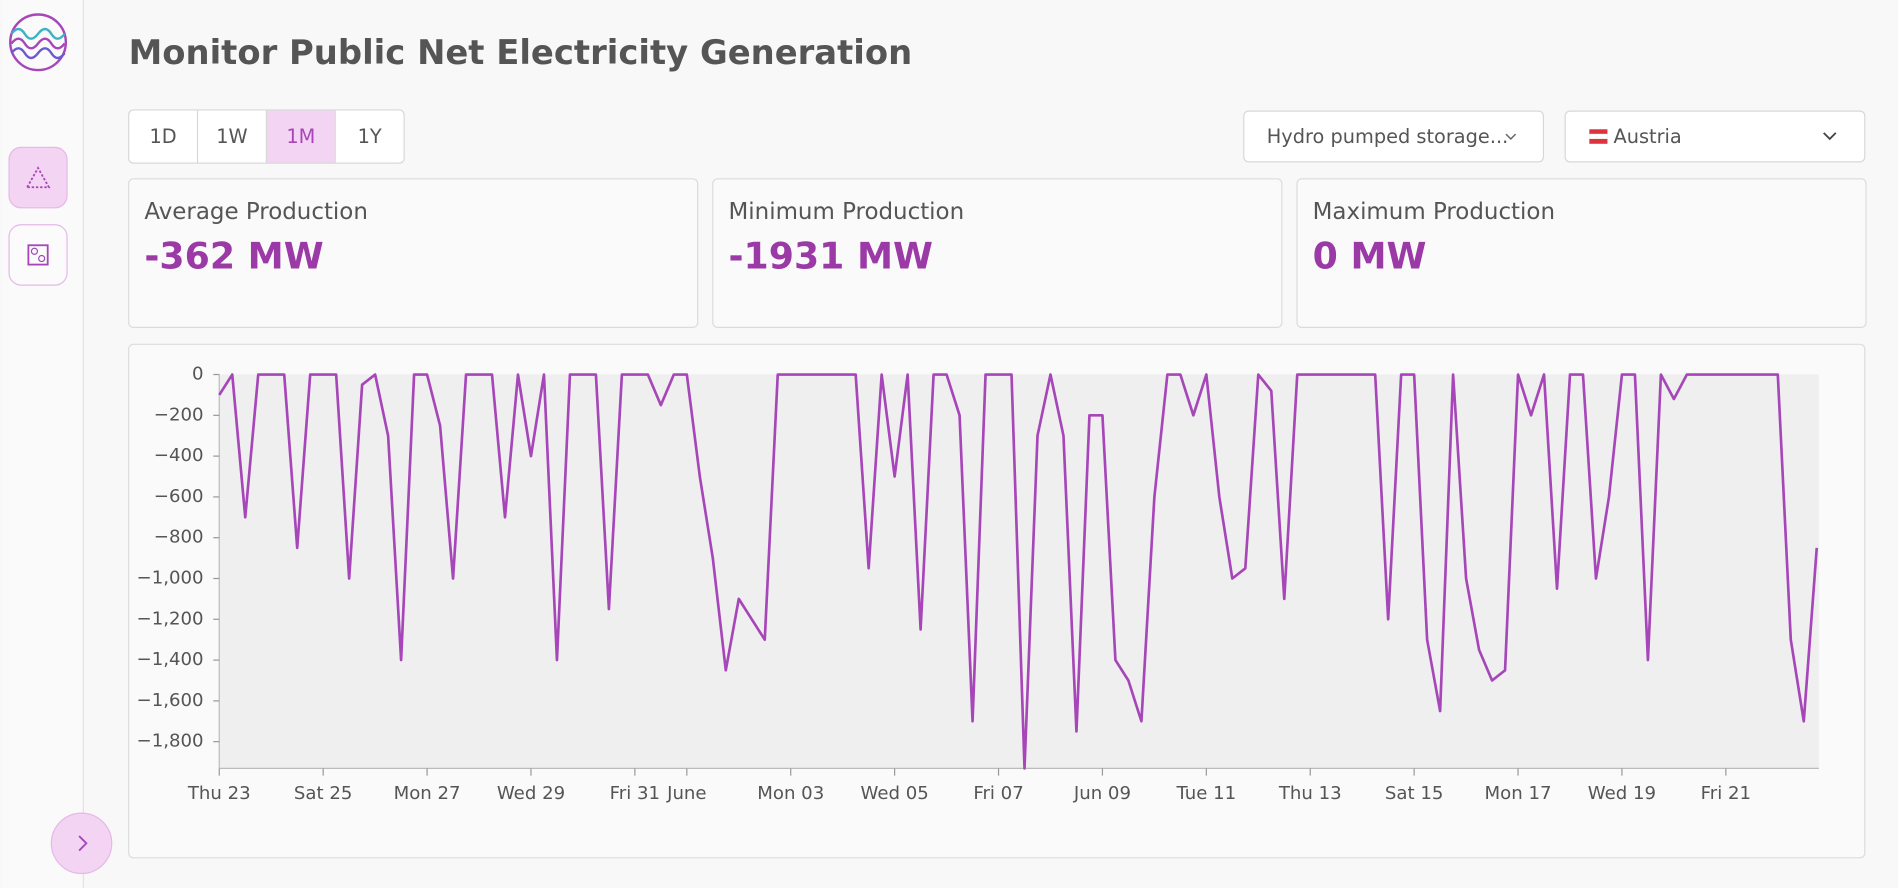  What do you see at coordinates (323, 793) in the screenshot?
I see `x-tick-label: Sat 25` at bounding box center [323, 793].